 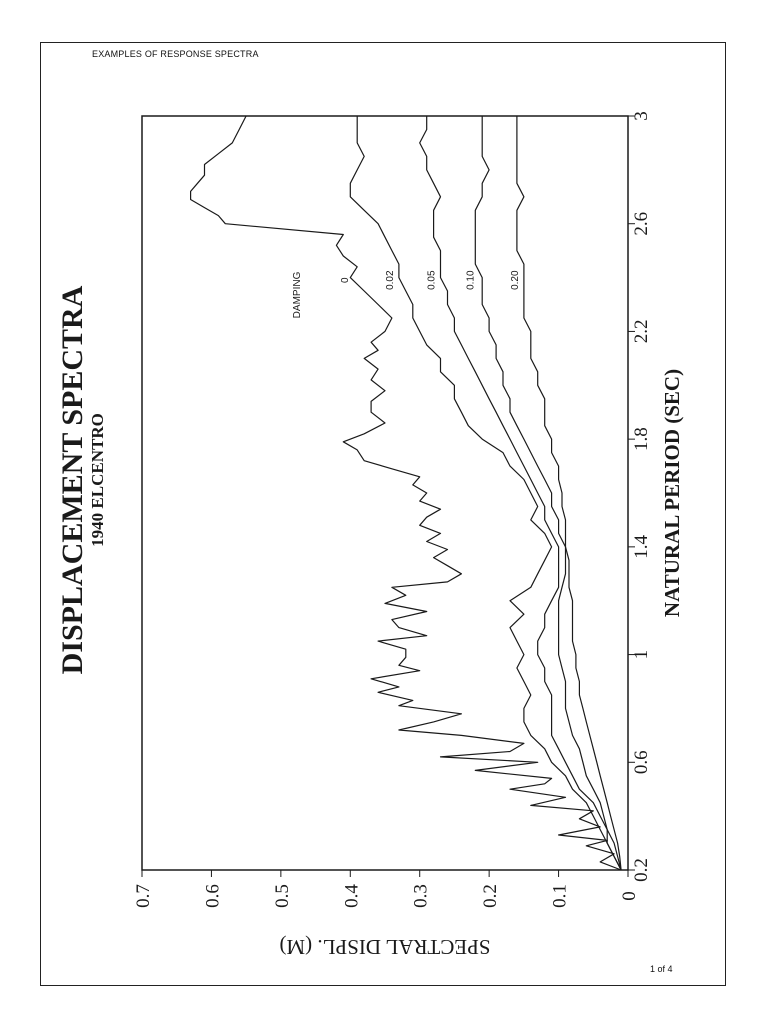 What do you see at coordinates (640, 496) in the screenshot?
I see `x-axis-ticks: 0.2 0.6 1 1.4 1.8 2.2 2.6 3` at bounding box center [640, 496].